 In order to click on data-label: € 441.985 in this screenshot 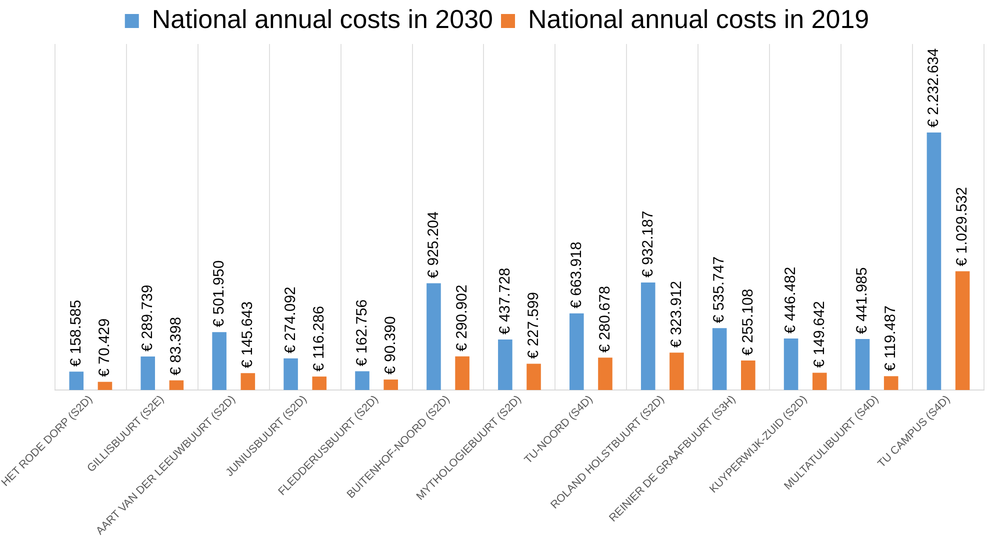, I will do `click(862, 300)`.